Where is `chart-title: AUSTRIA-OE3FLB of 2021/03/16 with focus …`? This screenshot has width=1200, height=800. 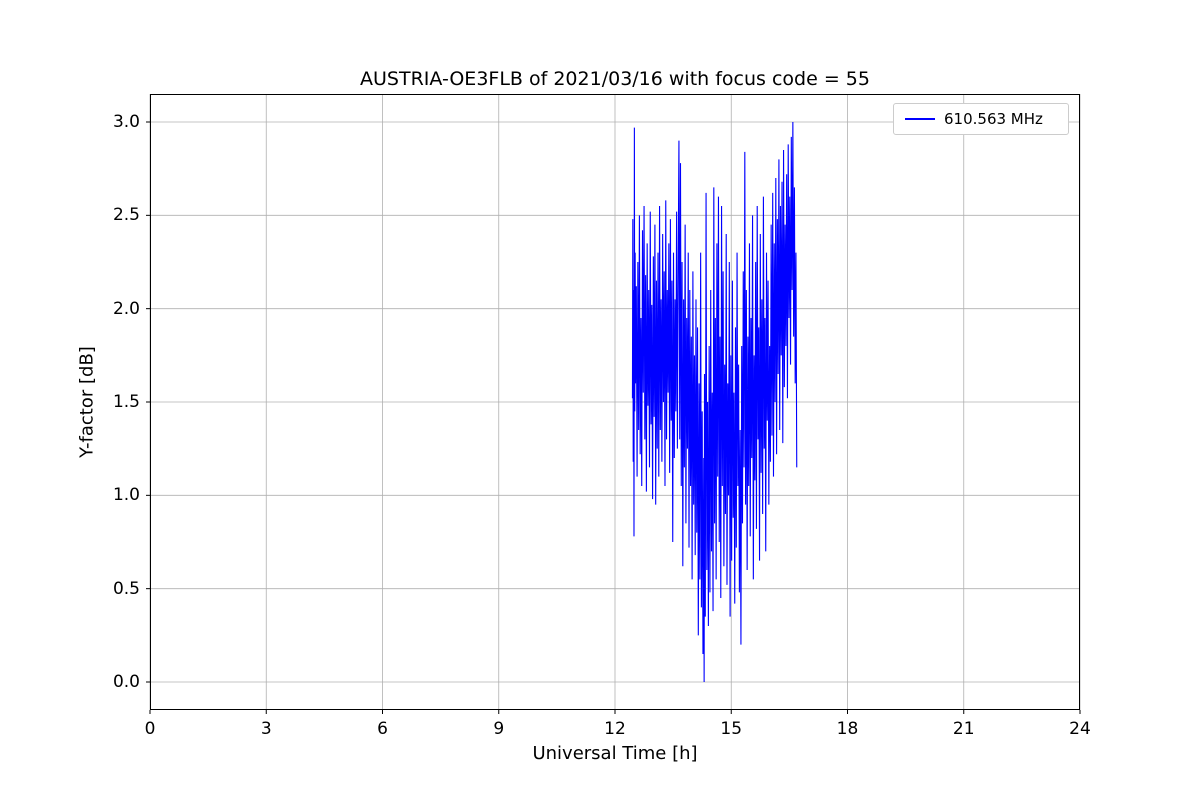 chart-title: AUSTRIA-OE3FLB of 2021/03/16 with focus … is located at coordinates (615, 79).